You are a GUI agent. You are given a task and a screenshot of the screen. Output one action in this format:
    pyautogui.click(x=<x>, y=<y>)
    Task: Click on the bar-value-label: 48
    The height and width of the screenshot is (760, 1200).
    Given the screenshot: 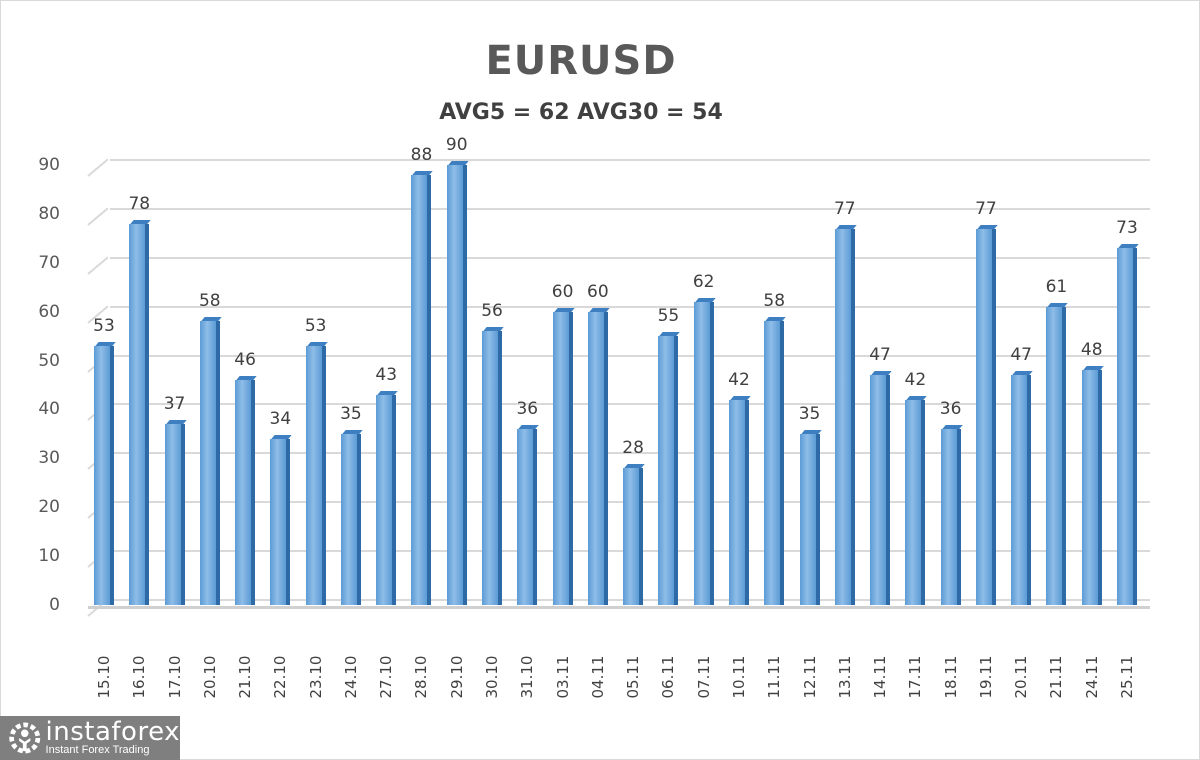 What is the action you would take?
    pyautogui.click(x=1091, y=350)
    